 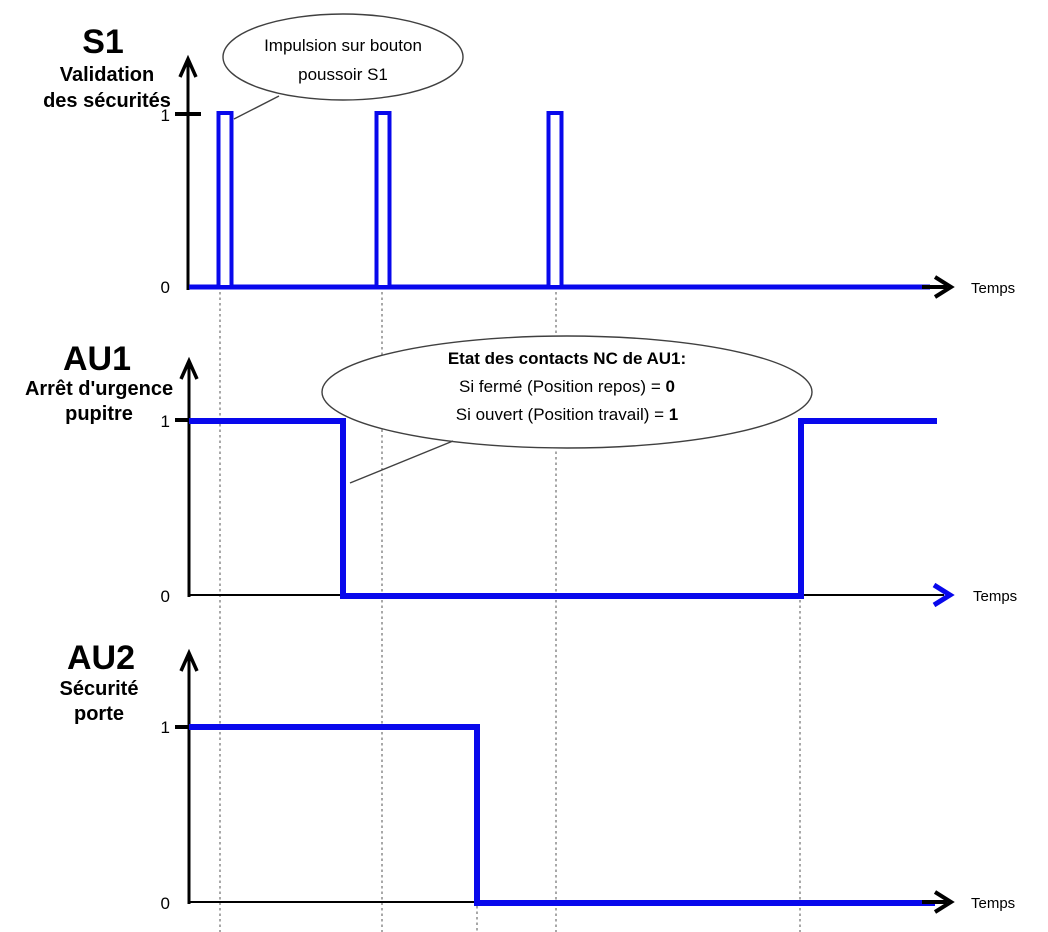 What do you see at coordinates (562, 414) in the screenshot?
I see `callout-au1-row2-text: Si ouvert (Position travail) =` at bounding box center [562, 414].